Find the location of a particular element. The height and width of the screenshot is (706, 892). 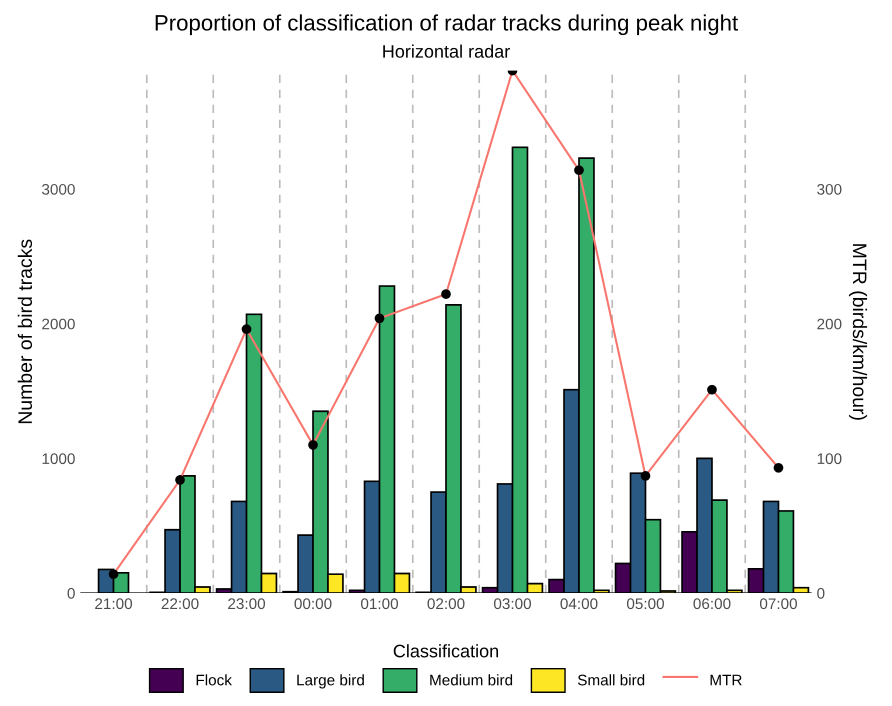

legend-label: Large bird is located at coordinates (330, 681).